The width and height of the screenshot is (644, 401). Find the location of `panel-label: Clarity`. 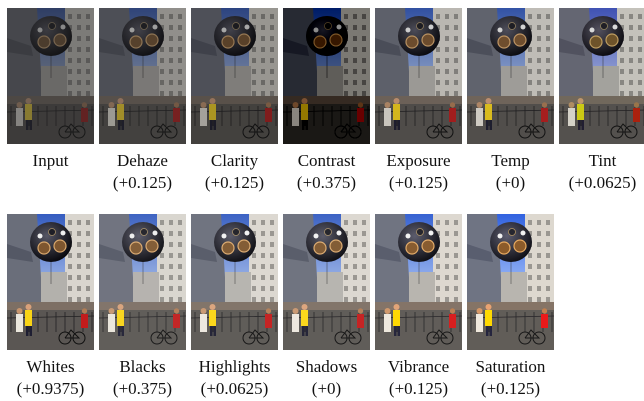

panel-label: Clarity is located at coordinates (234, 160).